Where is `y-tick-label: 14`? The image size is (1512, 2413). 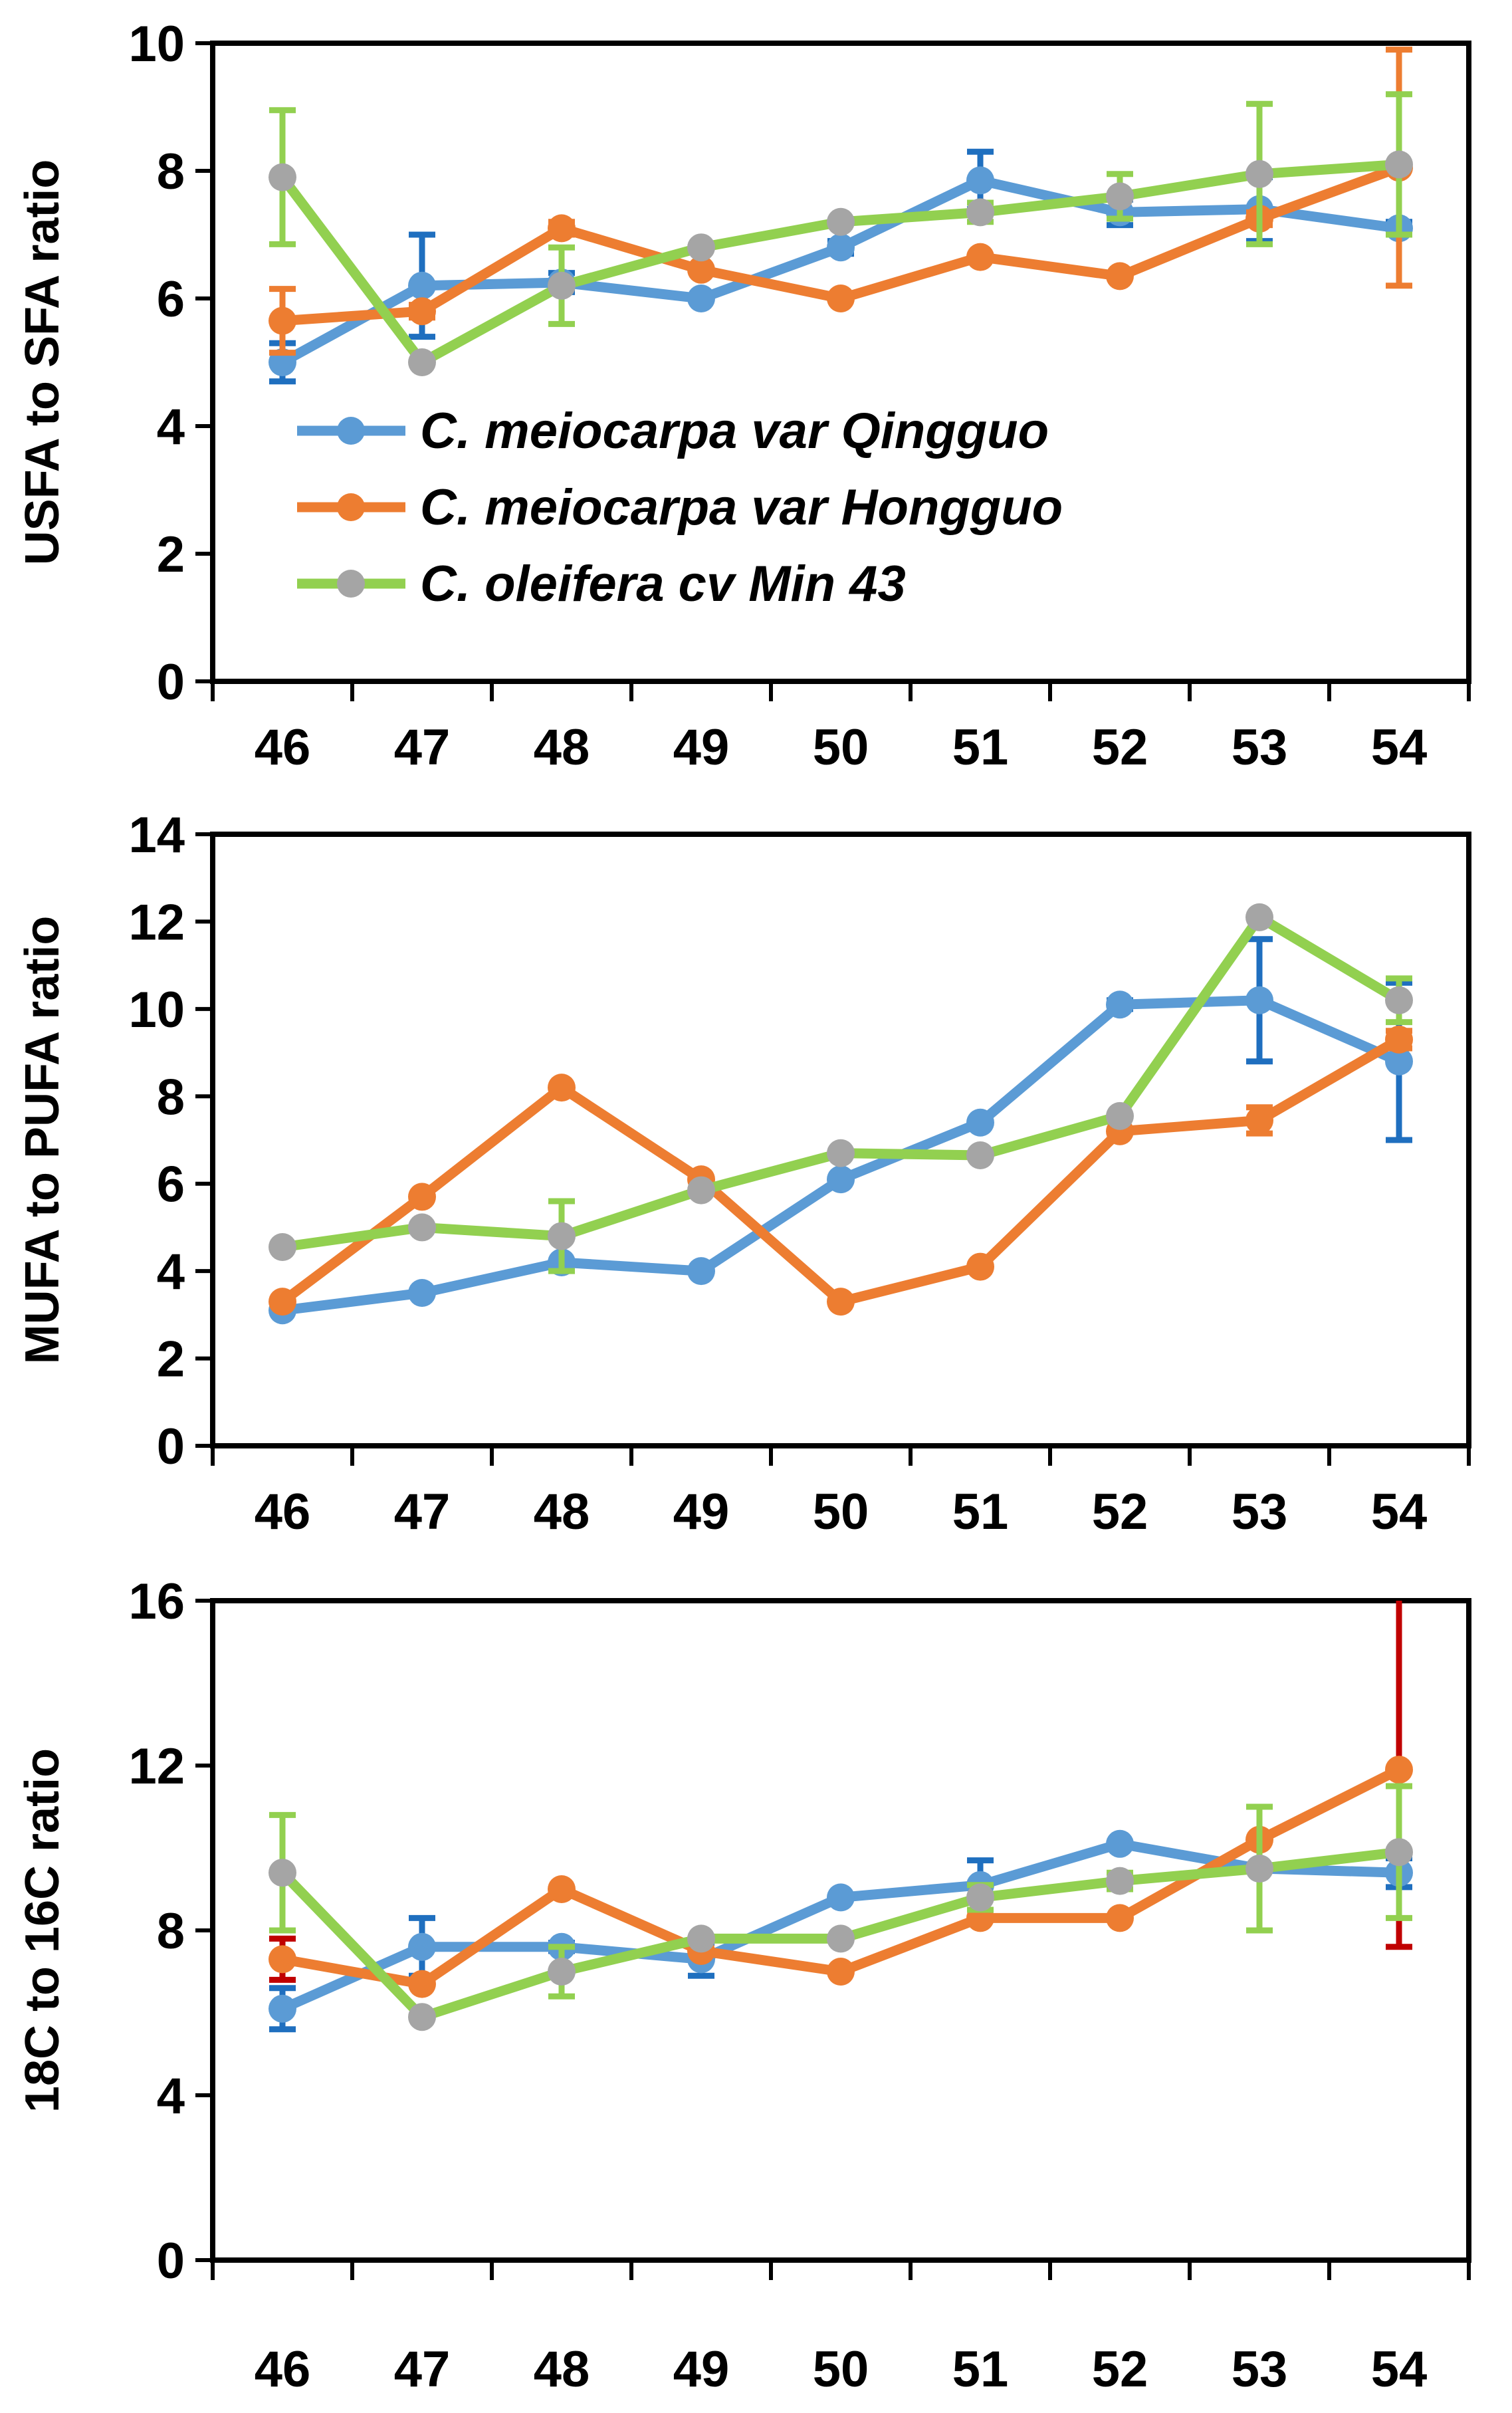
y-tick-label: 14 is located at coordinates (156, 835).